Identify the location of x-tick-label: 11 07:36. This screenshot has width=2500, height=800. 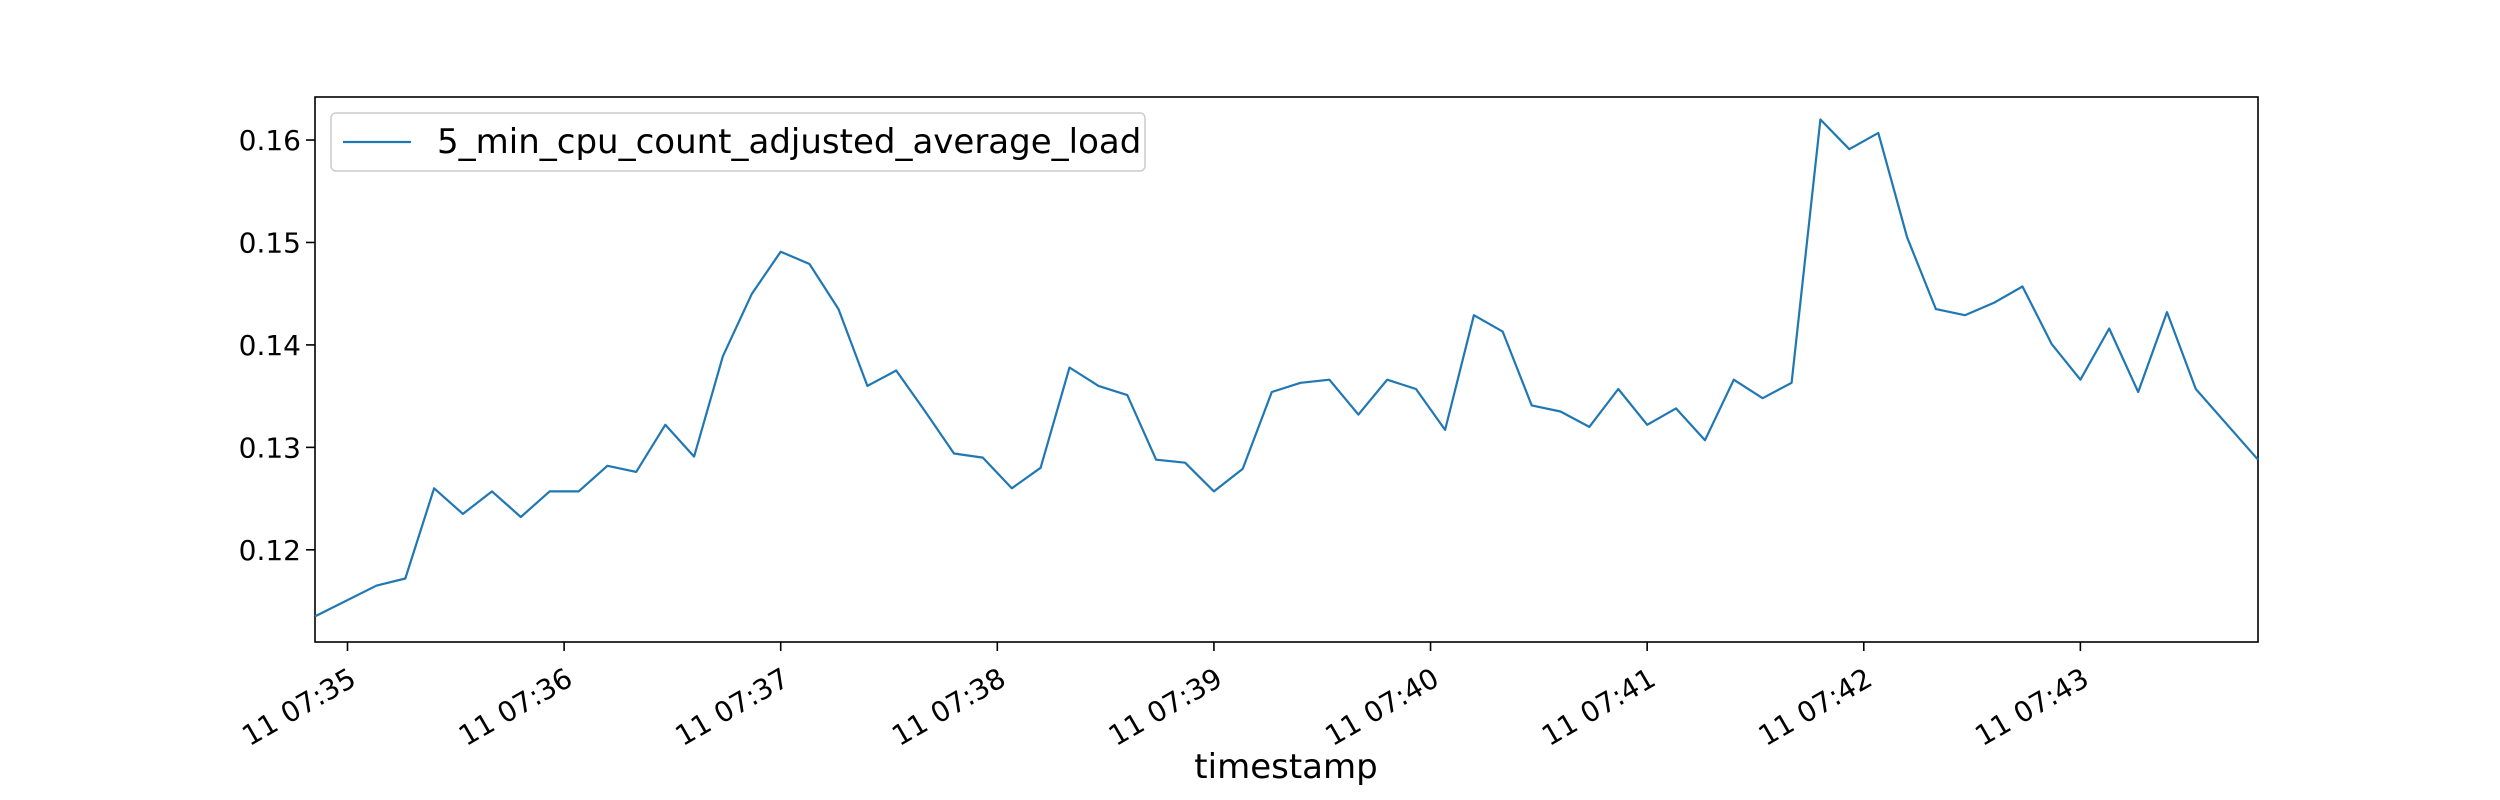
(515, 706).